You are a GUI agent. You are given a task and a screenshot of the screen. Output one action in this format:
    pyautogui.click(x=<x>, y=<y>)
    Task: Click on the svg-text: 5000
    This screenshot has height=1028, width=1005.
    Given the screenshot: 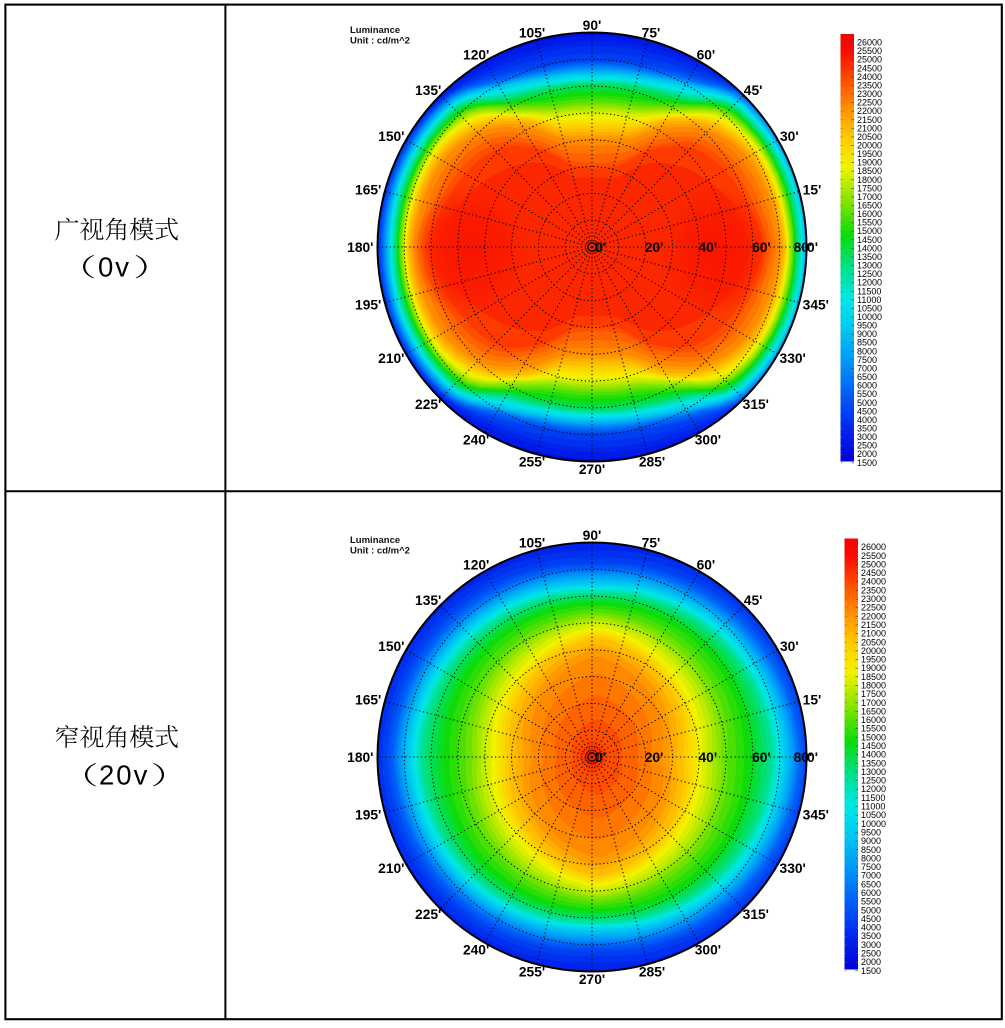 What is the action you would take?
    pyautogui.click(x=871, y=910)
    